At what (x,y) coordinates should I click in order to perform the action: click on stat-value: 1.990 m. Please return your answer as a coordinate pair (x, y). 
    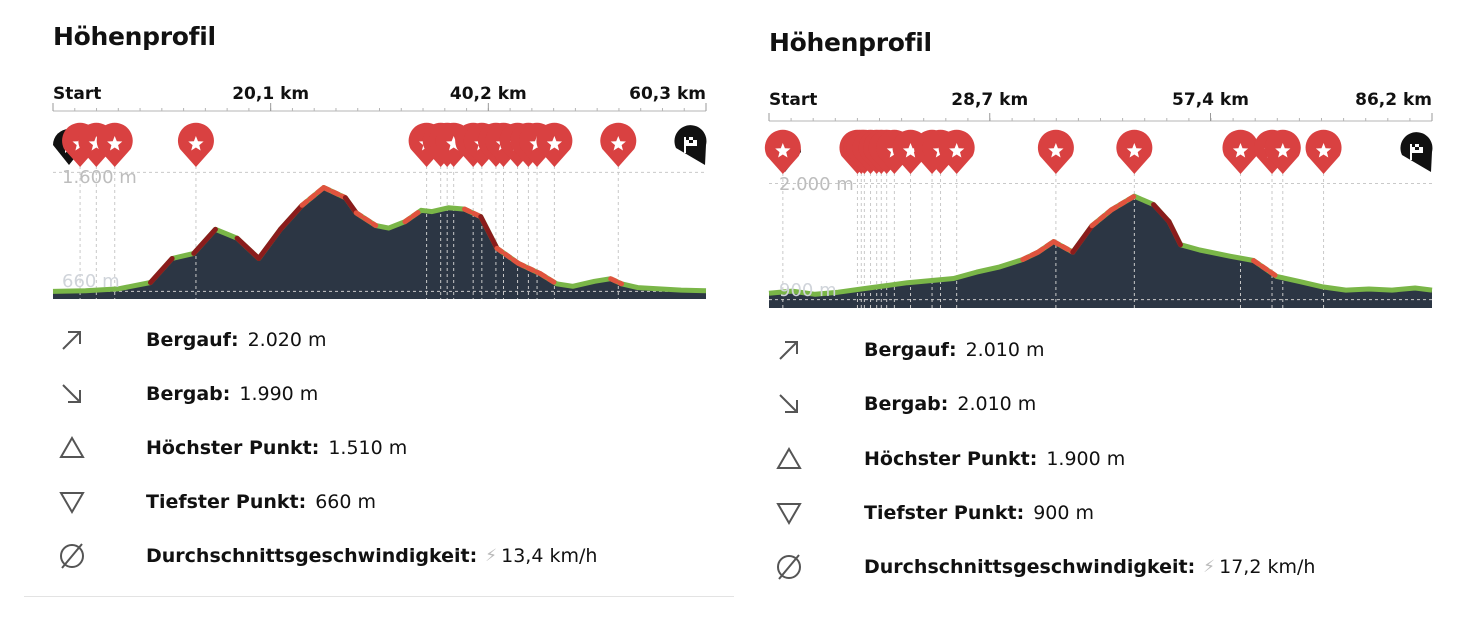
    Looking at the image, I should click on (279, 394).